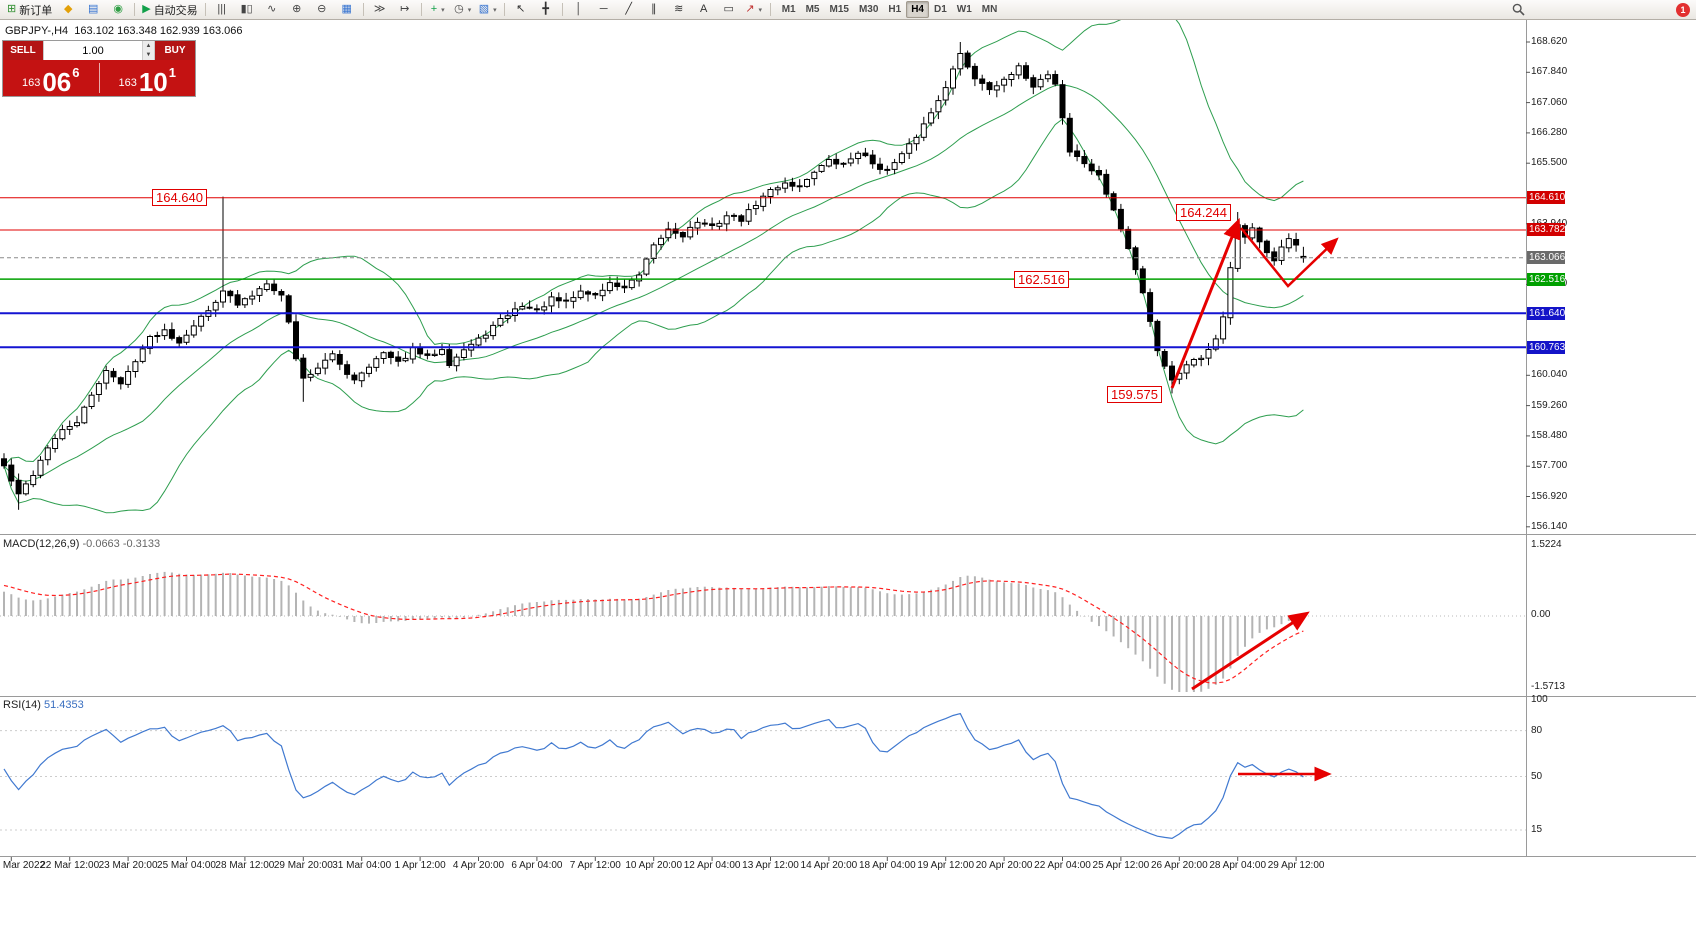  I want to click on rsi-levels, so click(763, 780).